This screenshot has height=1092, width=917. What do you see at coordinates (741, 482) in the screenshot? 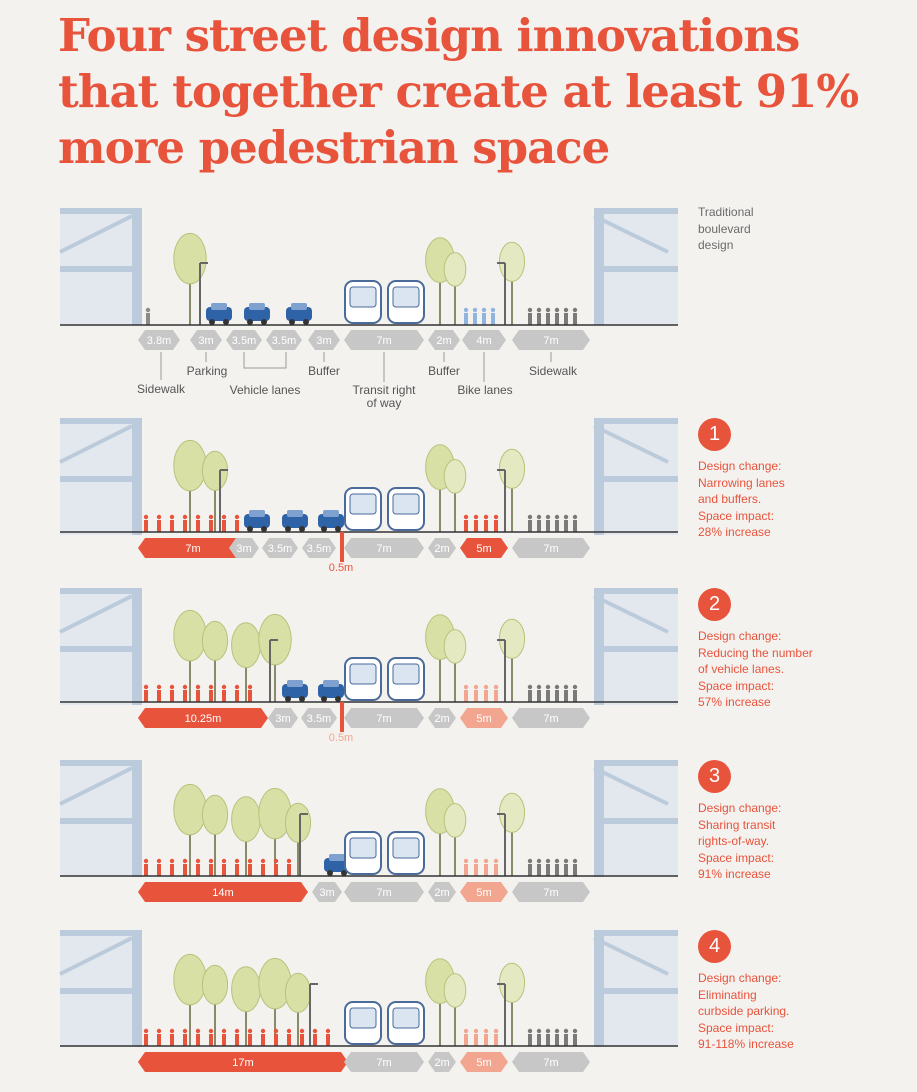
I see `design-change-line: Narrowing lanes` at bounding box center [741, 482].